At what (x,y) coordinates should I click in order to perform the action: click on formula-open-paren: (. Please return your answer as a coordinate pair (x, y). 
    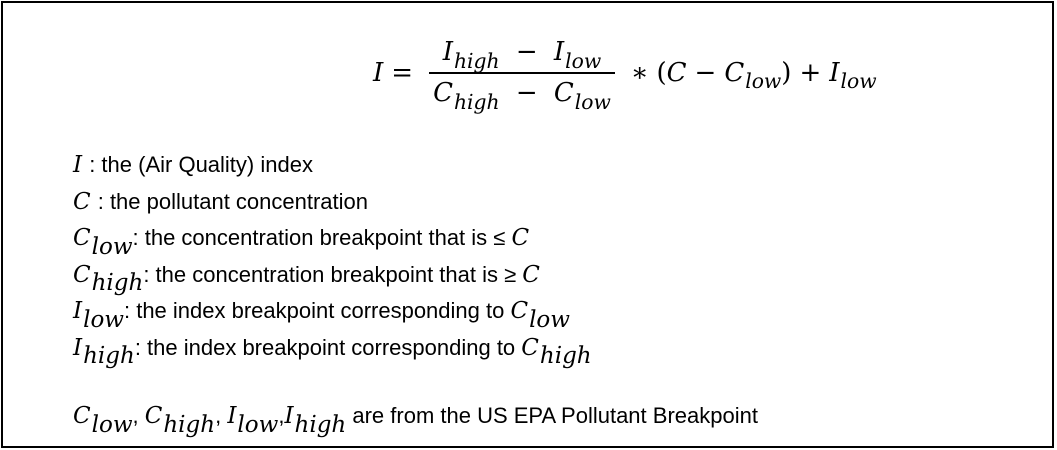
    Looking at the image, I should click on (661, 73).